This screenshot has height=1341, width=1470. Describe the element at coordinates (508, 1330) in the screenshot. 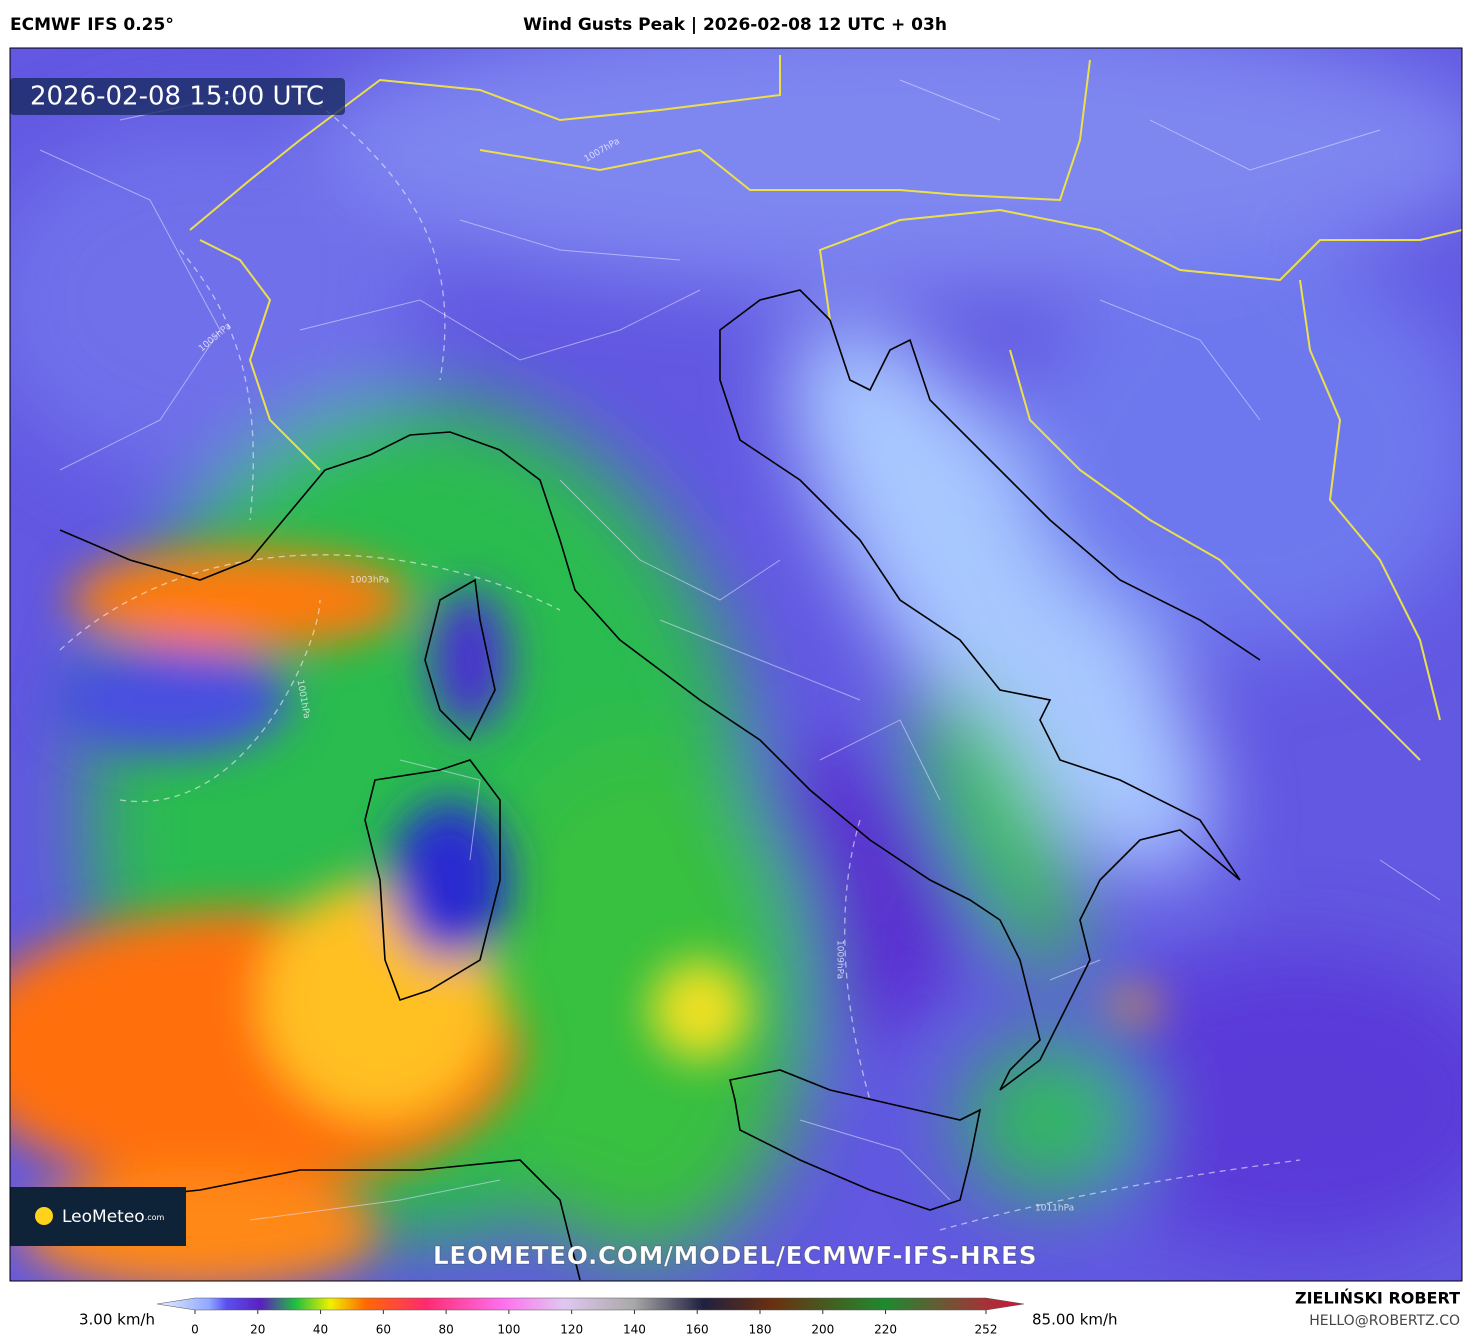

I see `colorbar-tick-label: 100` at that location.